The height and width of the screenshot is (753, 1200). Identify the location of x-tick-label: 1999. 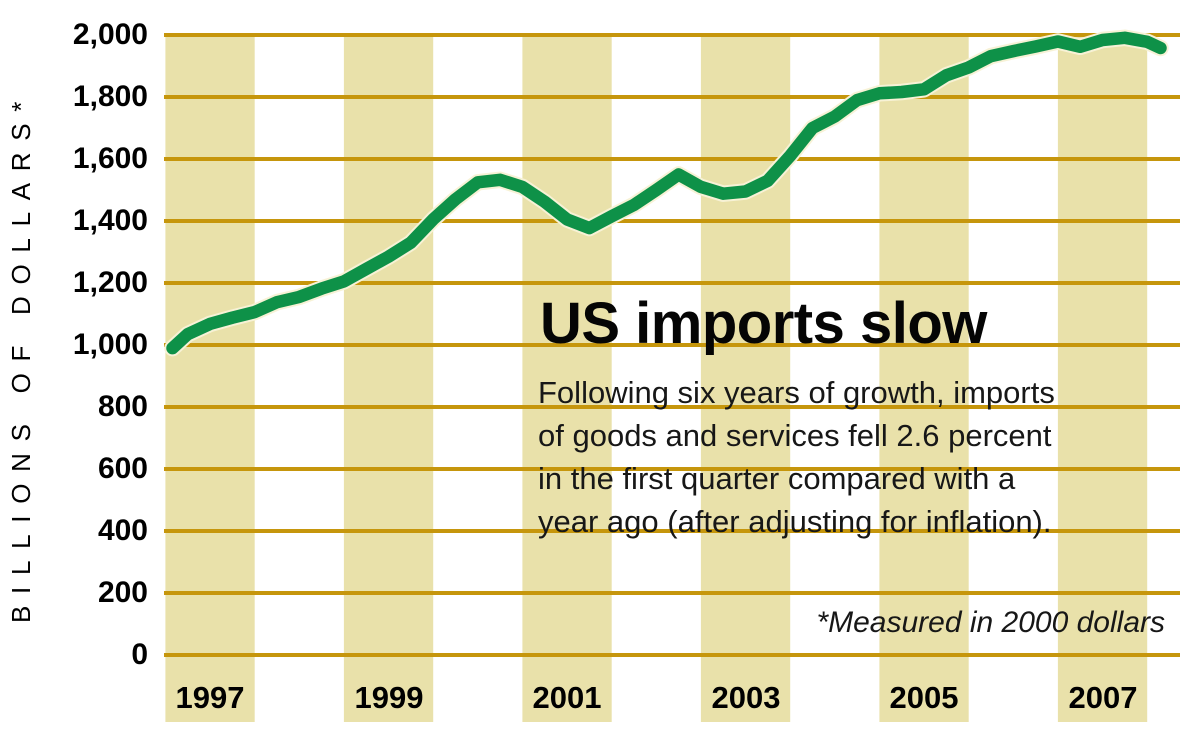
(389, 697).